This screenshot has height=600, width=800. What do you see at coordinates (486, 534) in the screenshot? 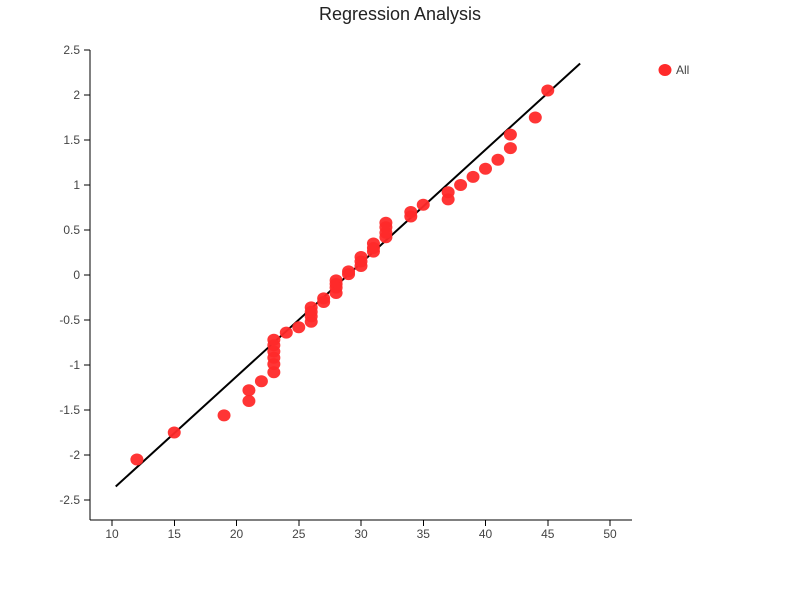
I see `x-tick-label: 40` at bounding box center [486, 534].